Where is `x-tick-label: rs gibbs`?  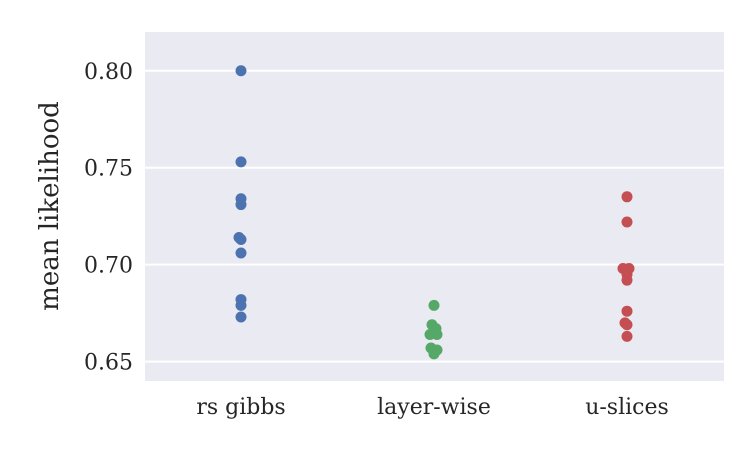
x-tick-label: rs gibbs is located at coordinates (240, 407).